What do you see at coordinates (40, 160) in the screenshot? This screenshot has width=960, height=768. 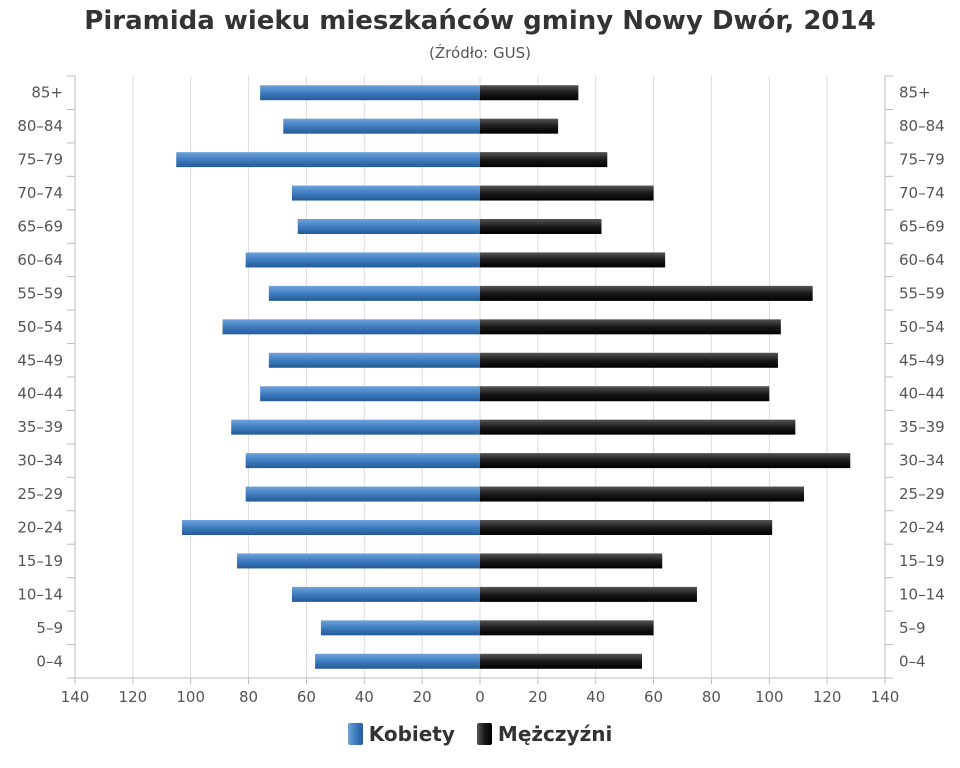 I see `y-tick-label-left: 75–79` at bounding box center [40, 160].